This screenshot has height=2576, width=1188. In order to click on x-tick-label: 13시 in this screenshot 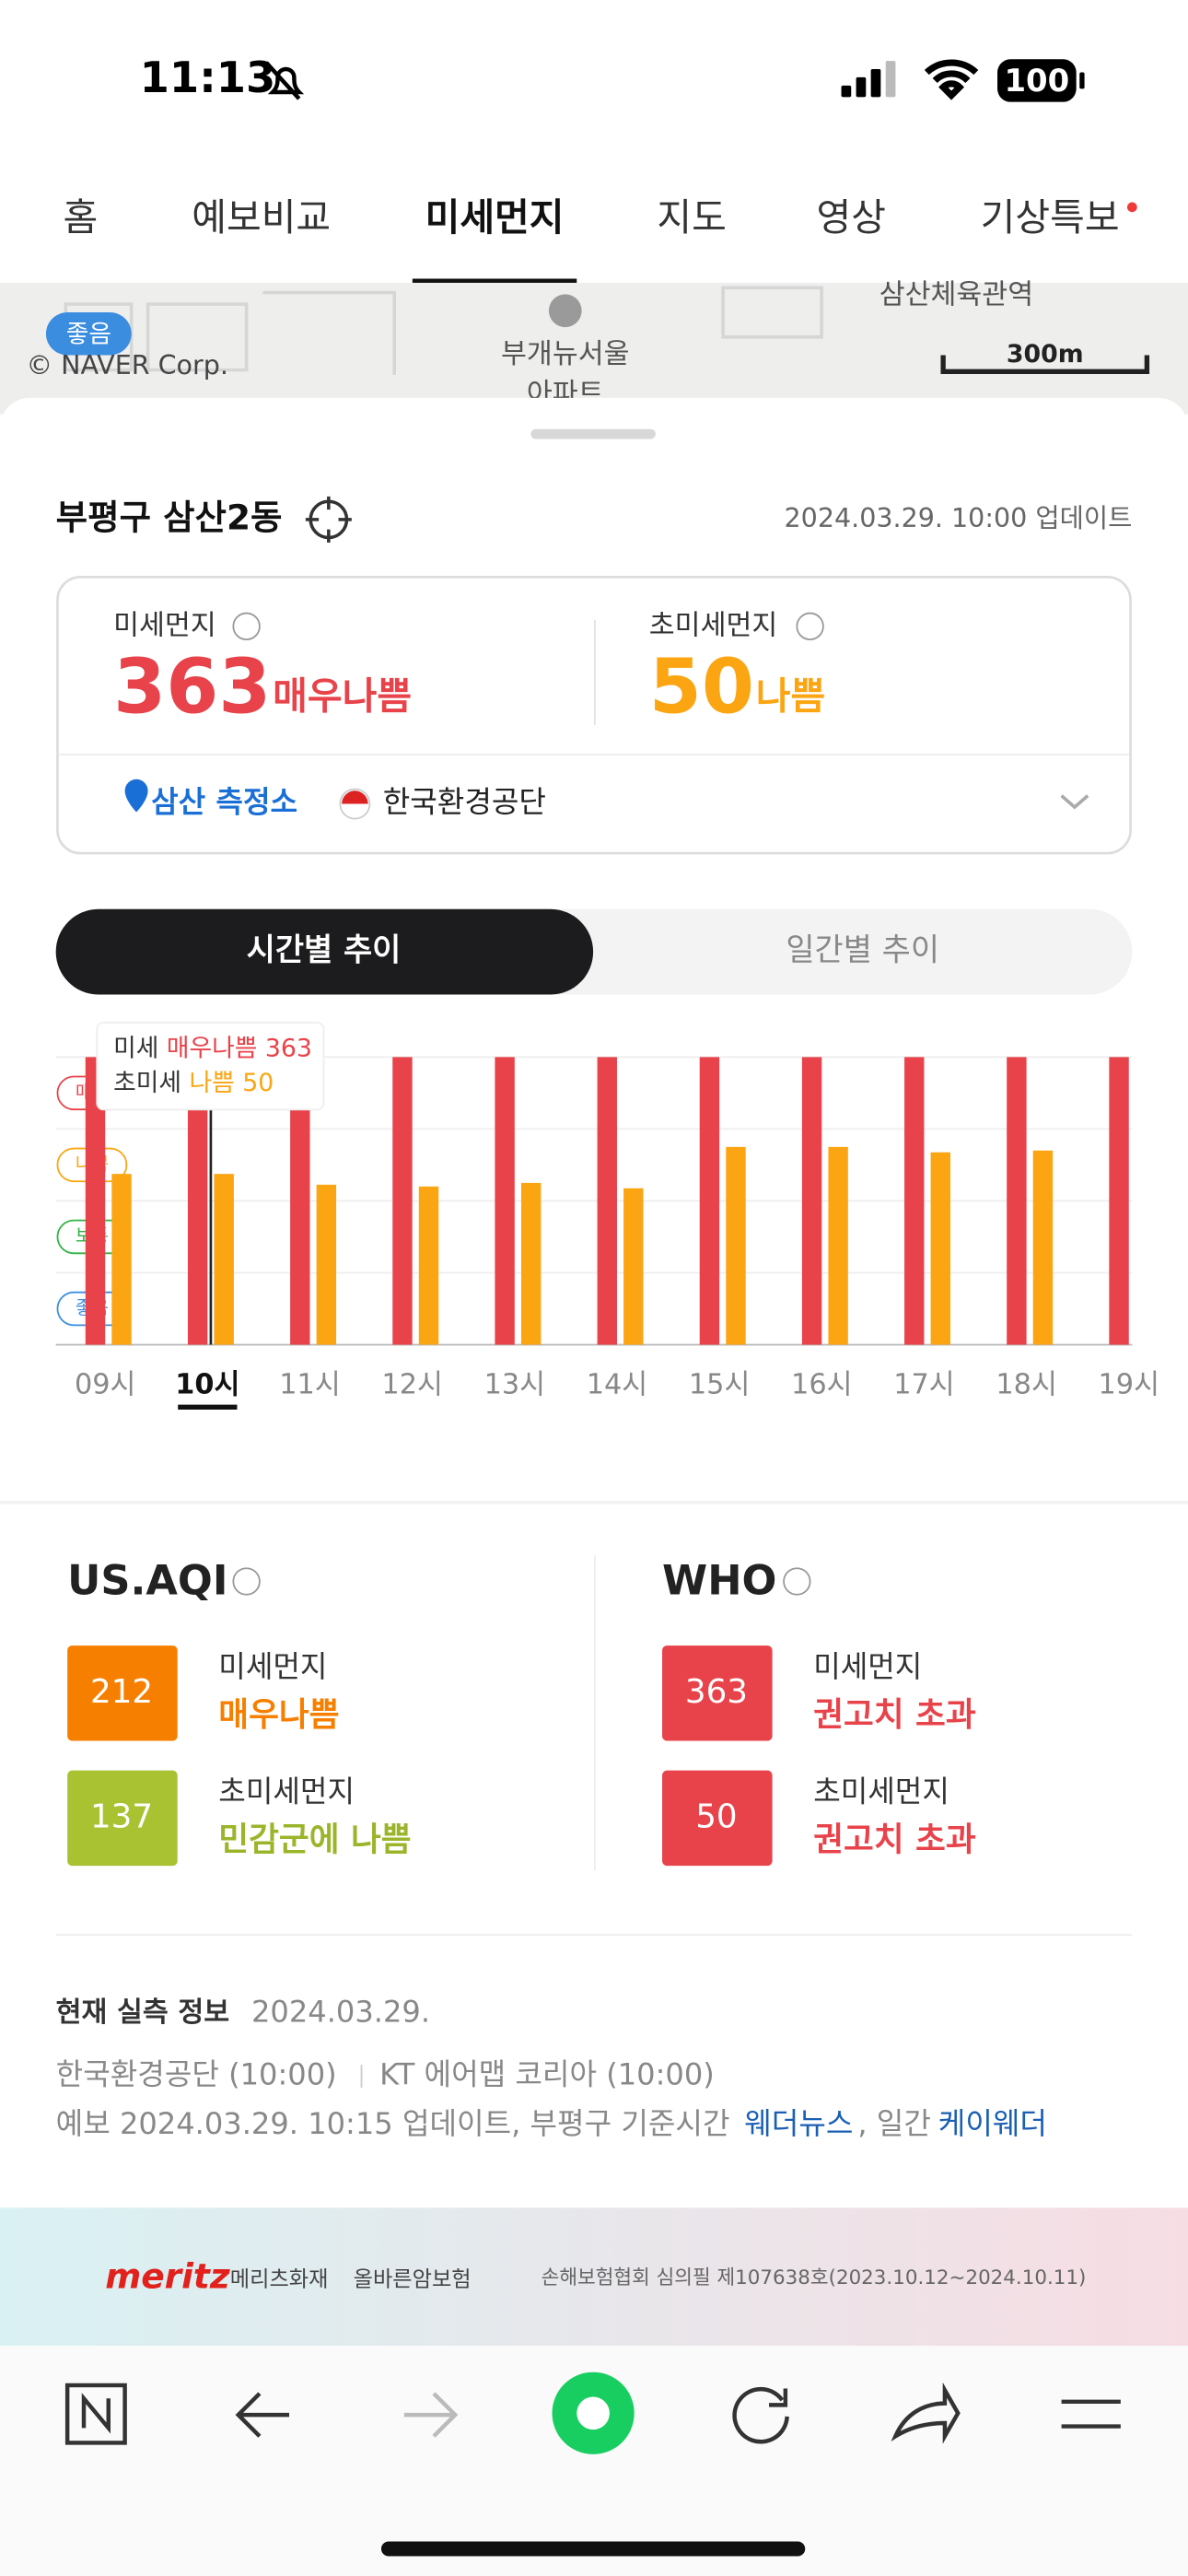, I will do `click(515, 1385)`.